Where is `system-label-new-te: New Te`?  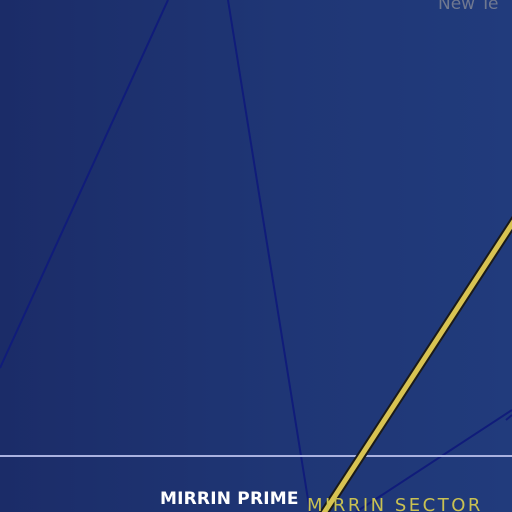 system-label-new-te: New Te is located at coordinates (468, 7).